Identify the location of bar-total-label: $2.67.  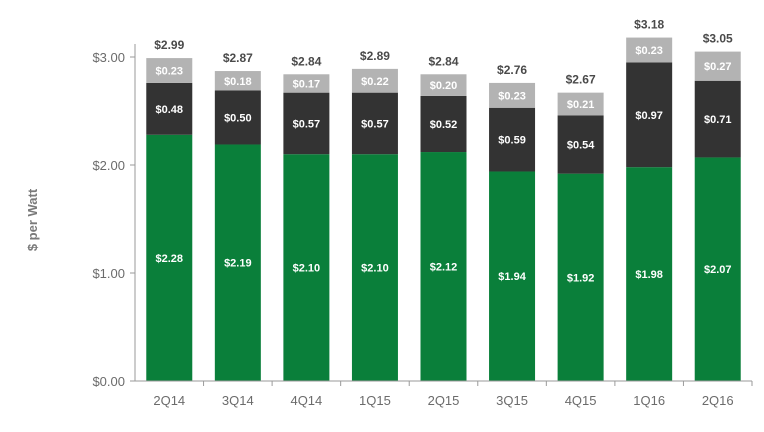
(581, 80).